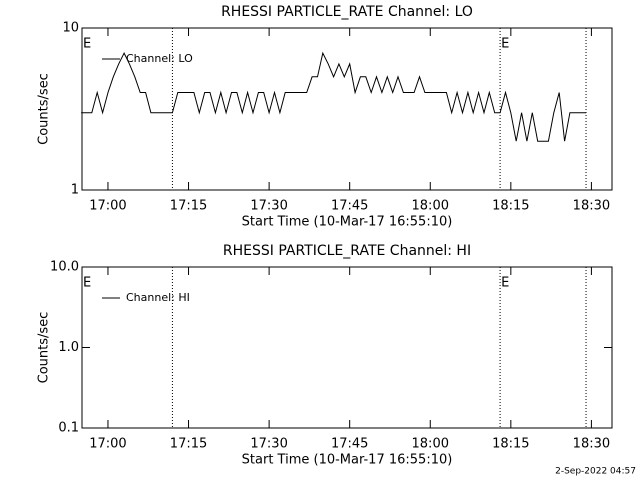  Describe the element at coordinates (159, 58) in the screenshot. I see `legend-label: Channel: LO` at that location.